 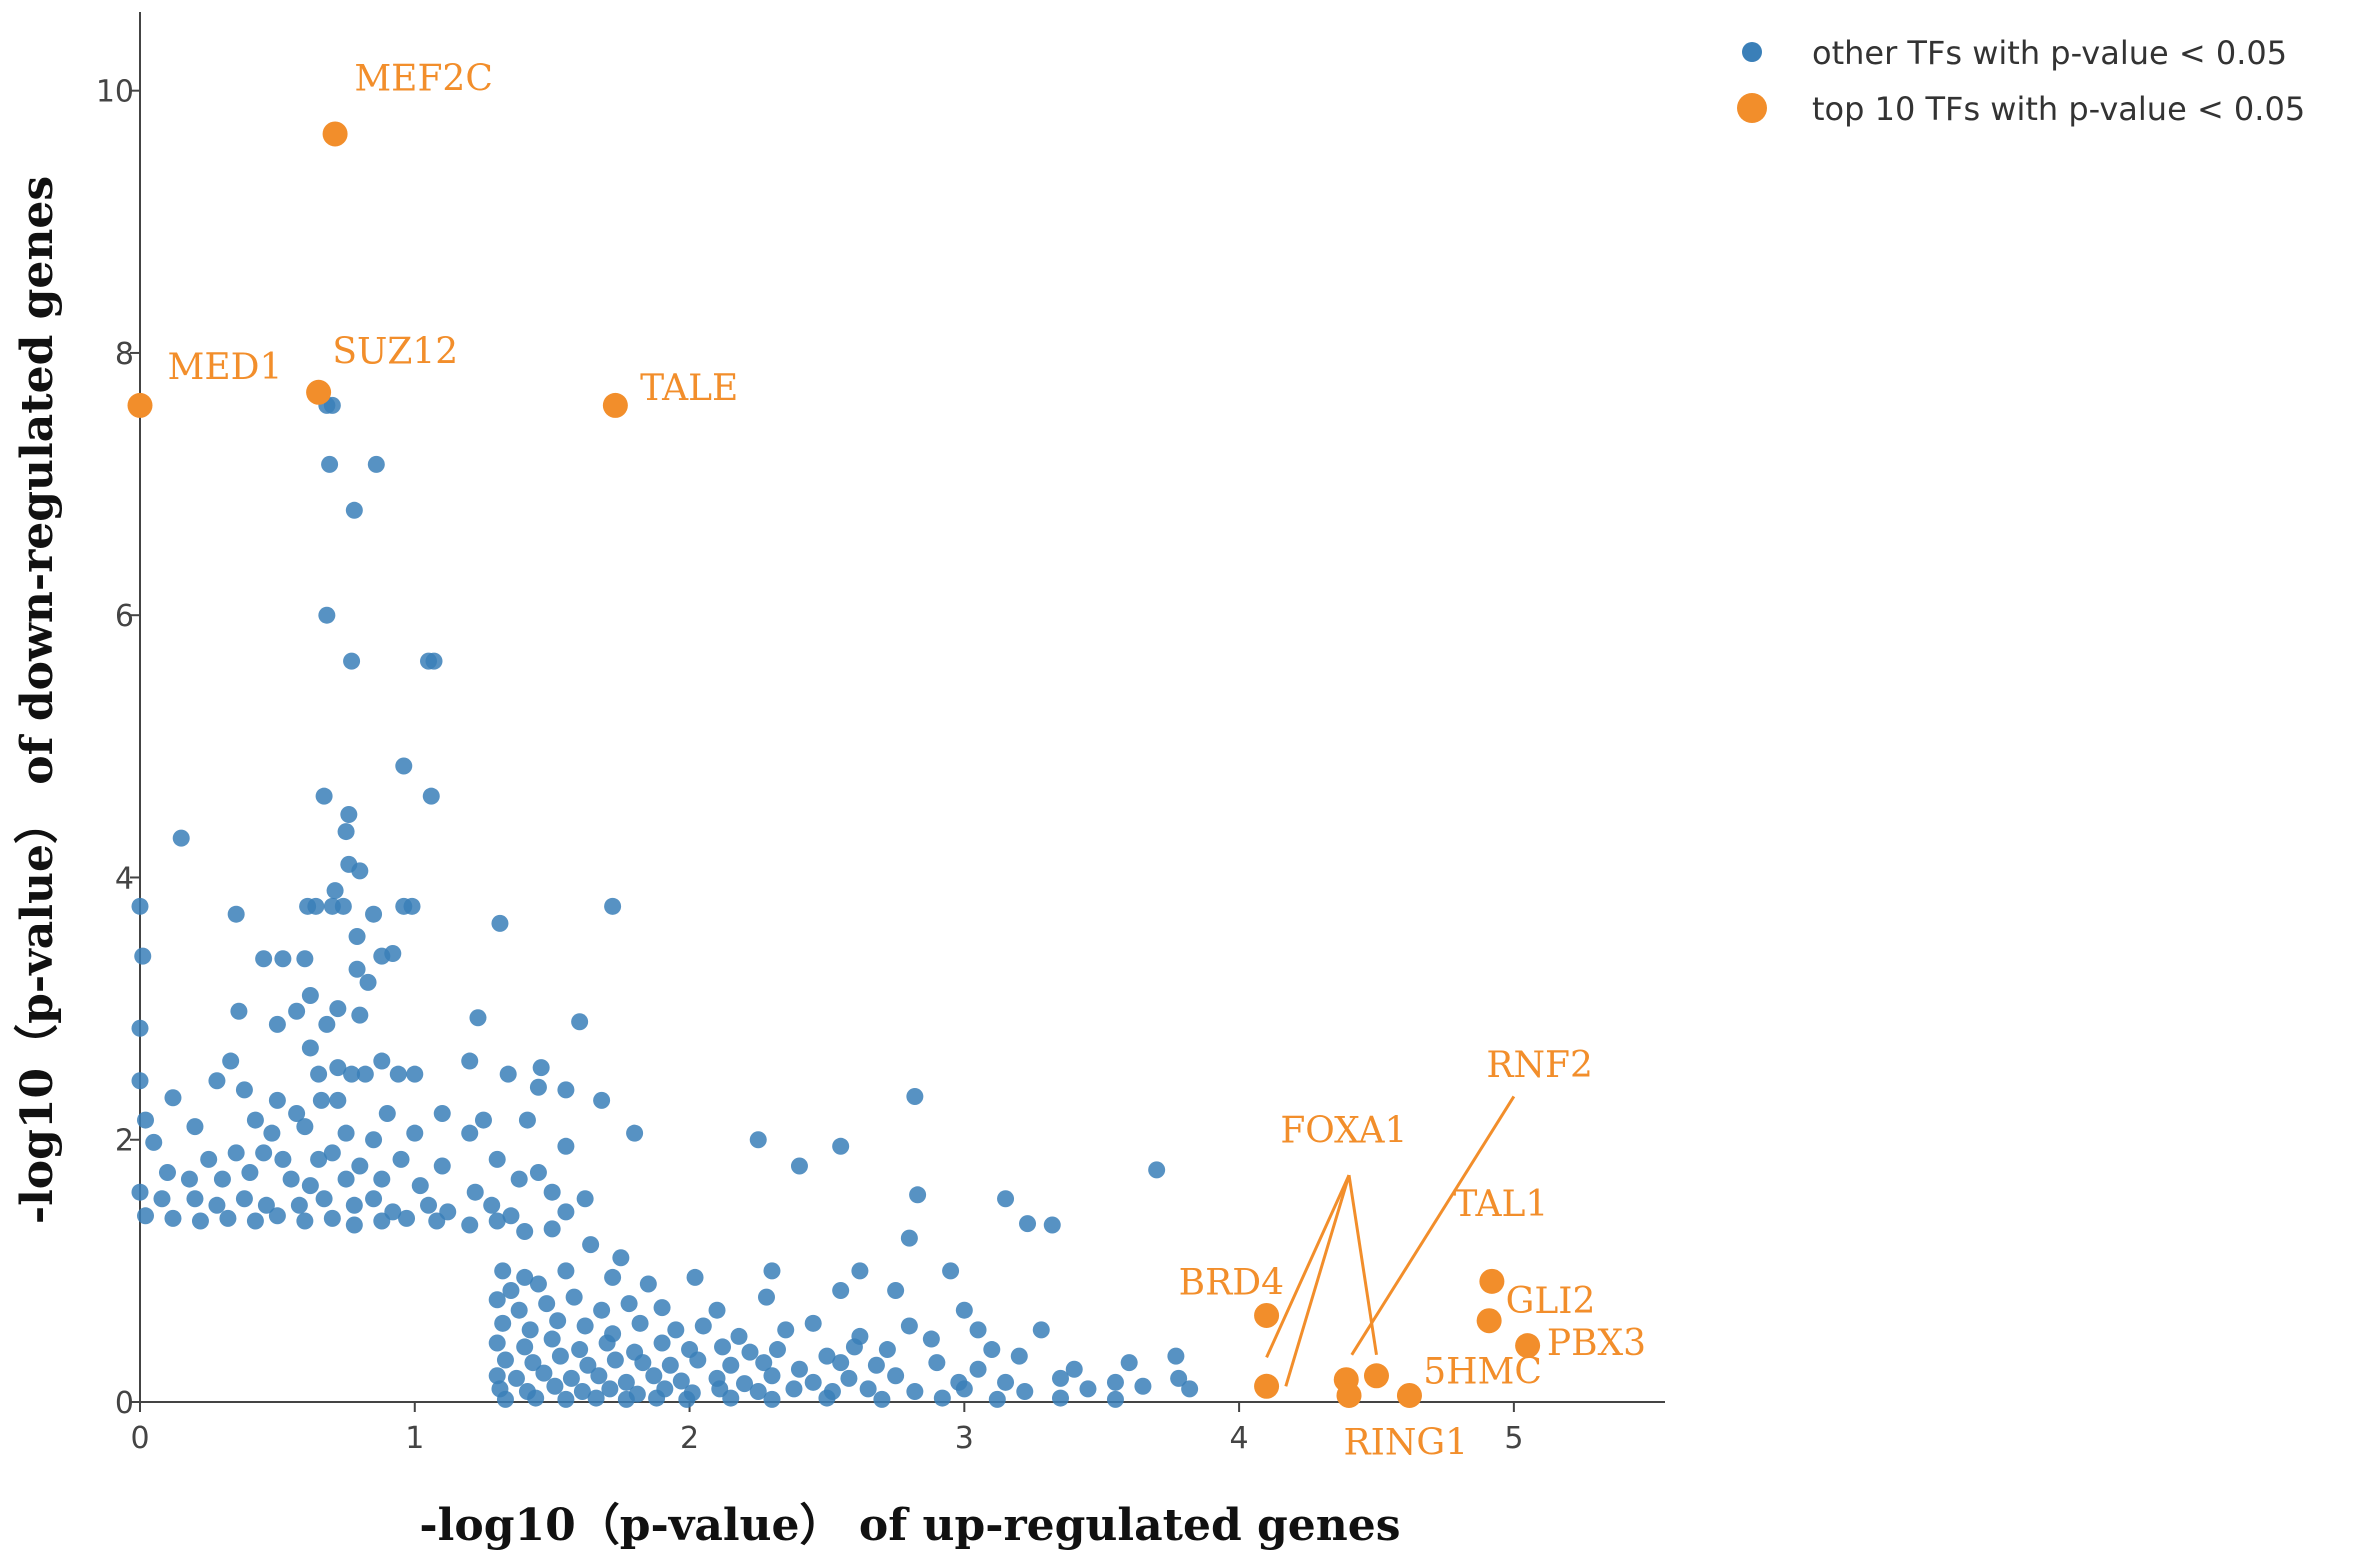 What do you see at coordinates (1500, 1204) in the screenshot?
I see `annotation-label: TAL1` at bounding box center [1500, 1204].